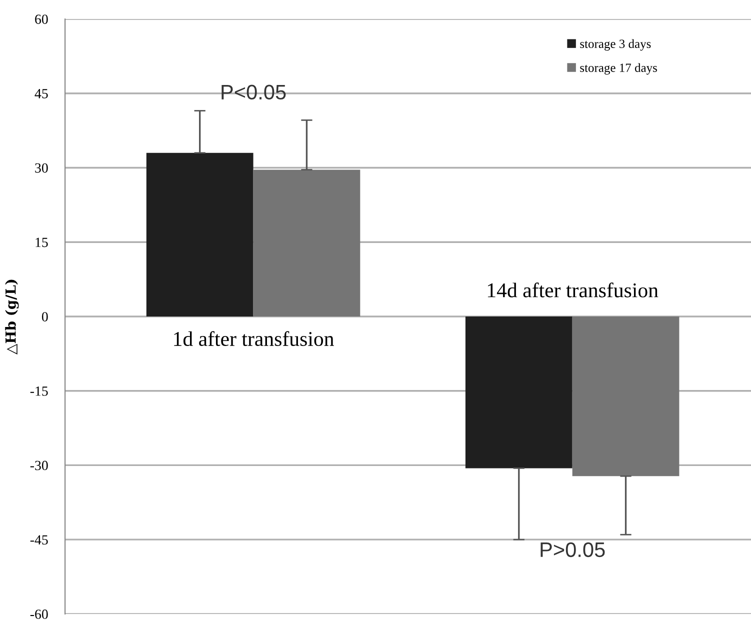 The image size is (751, 623). What do you see at coordinates (42, 243) in the screenshot?
I see `y-tick-label: 15` at bounding box center [42, 243].